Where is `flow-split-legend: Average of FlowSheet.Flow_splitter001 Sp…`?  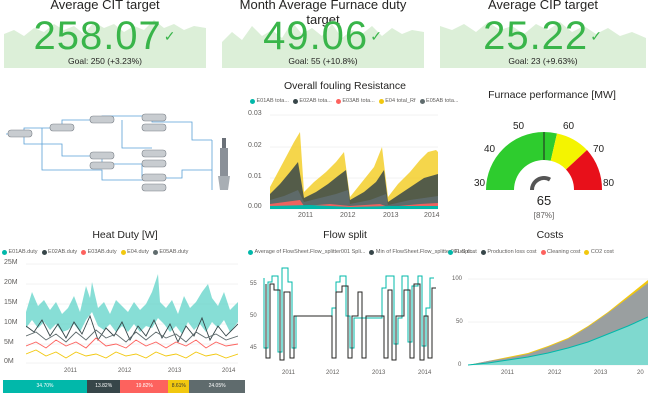
flow-split-legend: Average of FlowSheet.Flow_splitter001 Sp… is located at coordinates (361, 252).